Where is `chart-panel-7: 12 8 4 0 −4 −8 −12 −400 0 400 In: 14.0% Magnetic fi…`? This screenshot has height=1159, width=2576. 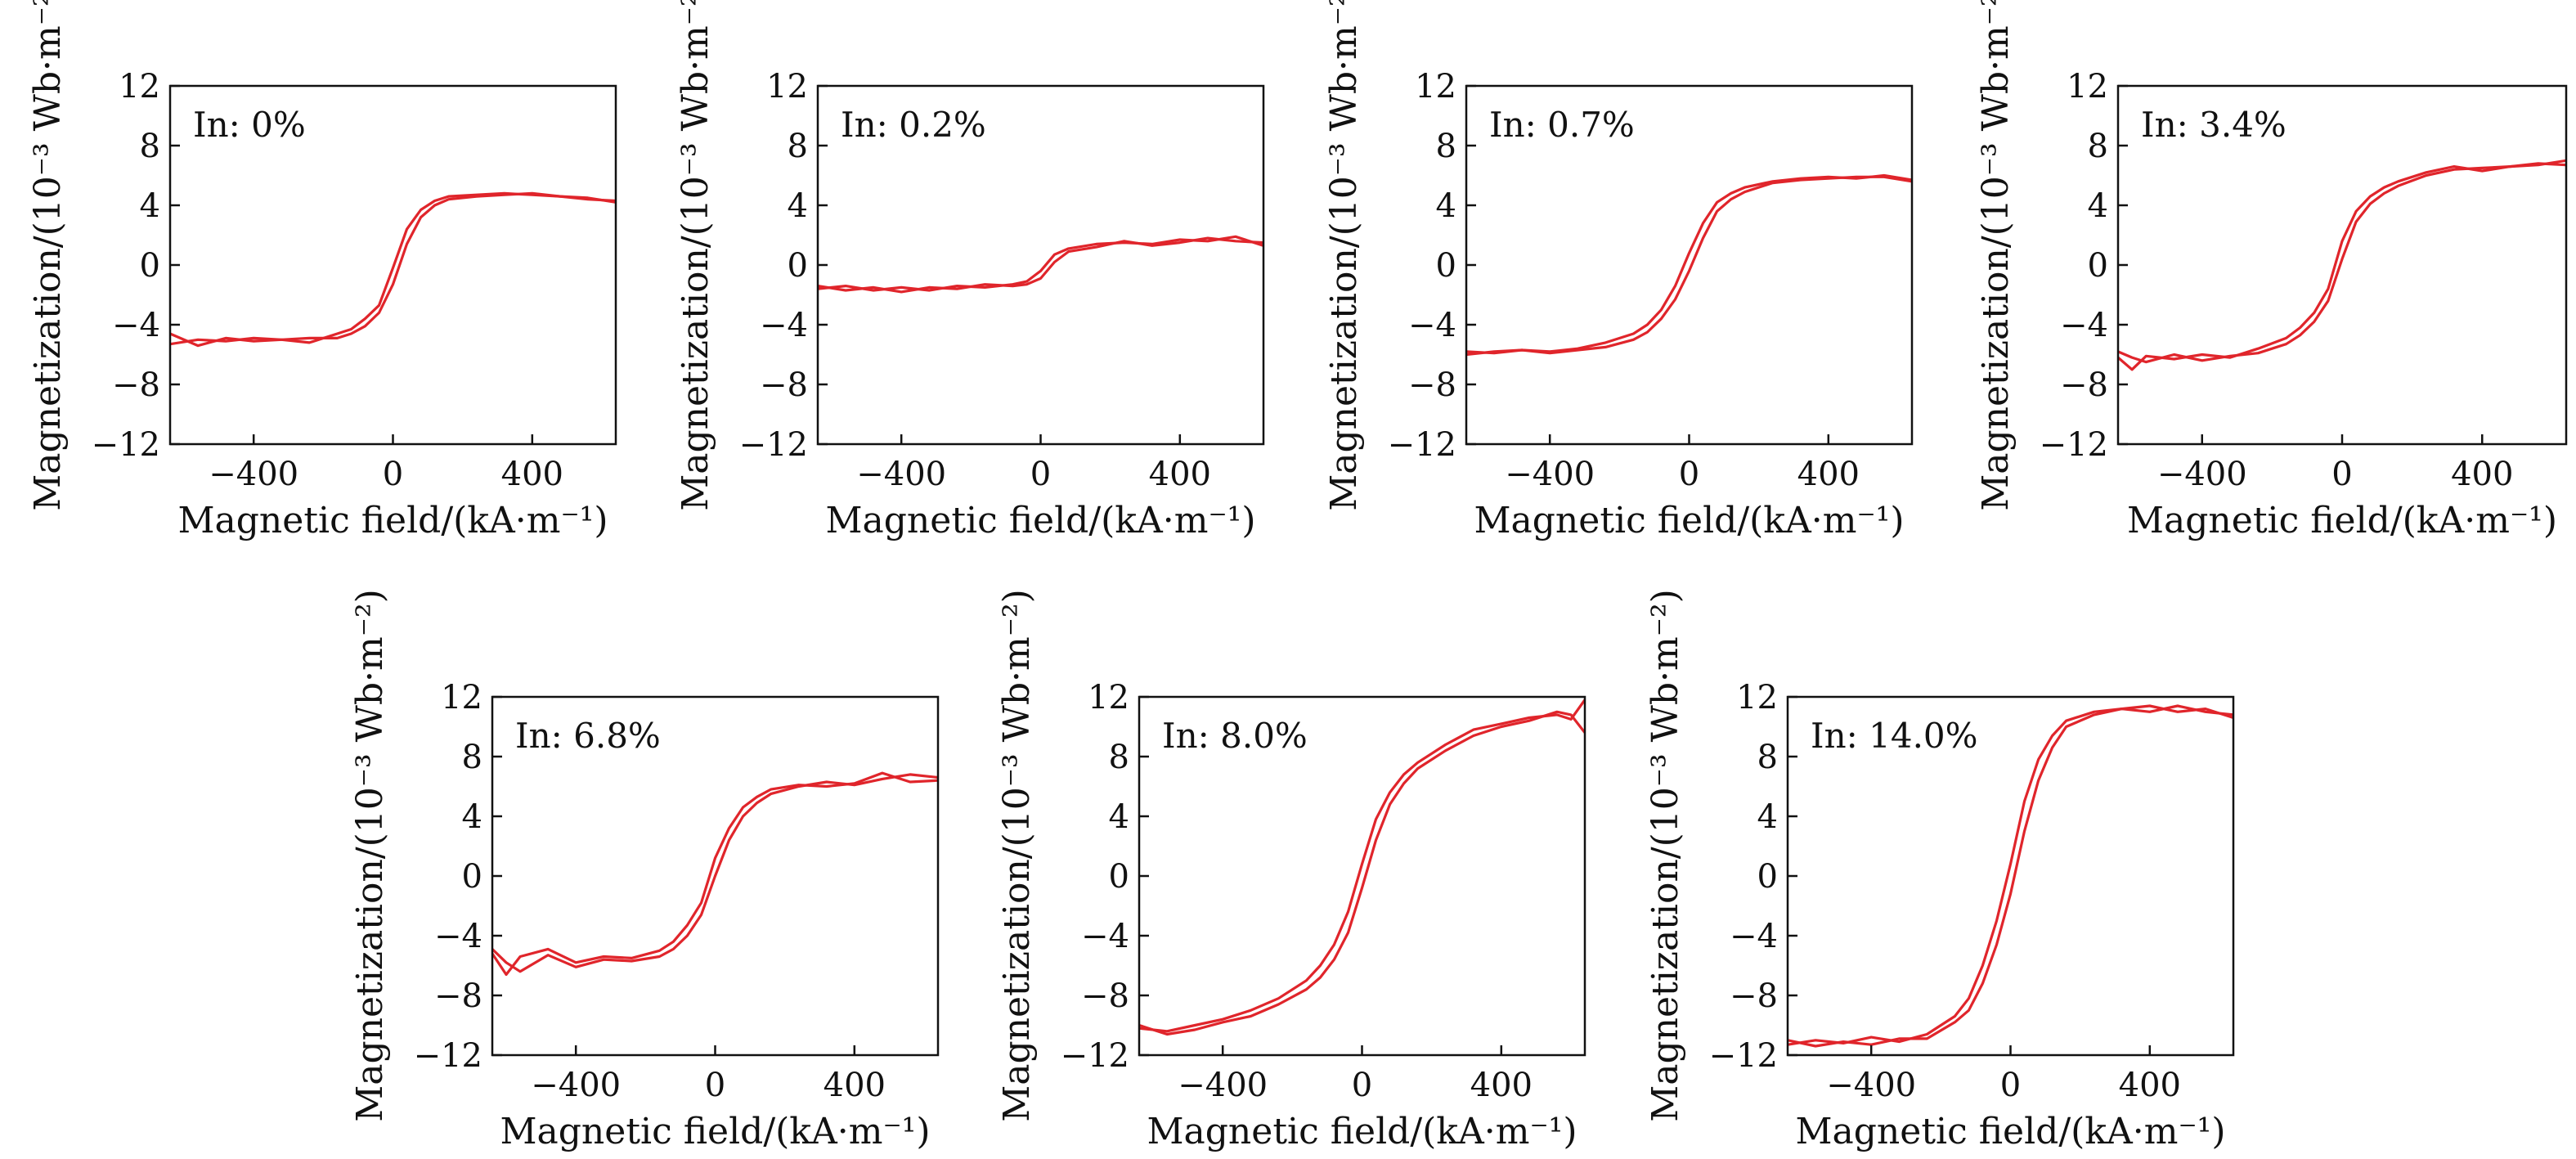
chart-panel-7: 12 8 4 0 −4 −8 −12 −400 0 400 In: 14.0% Magnetic fi… is located at coordinates (1940, 870).